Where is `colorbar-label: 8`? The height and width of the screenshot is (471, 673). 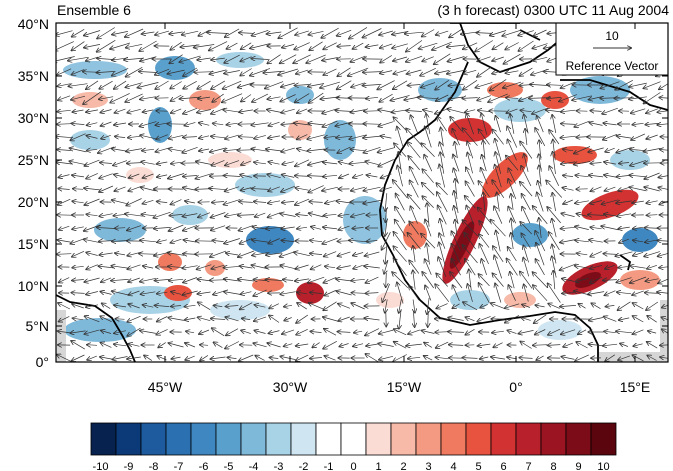
colorbar-label: 8 is located at coordinates (553, 466).